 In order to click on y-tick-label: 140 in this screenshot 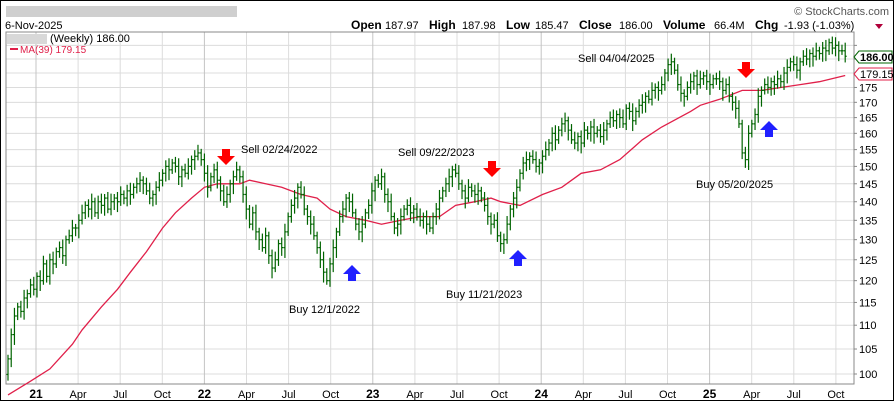, I will do `click(868, 203)`.